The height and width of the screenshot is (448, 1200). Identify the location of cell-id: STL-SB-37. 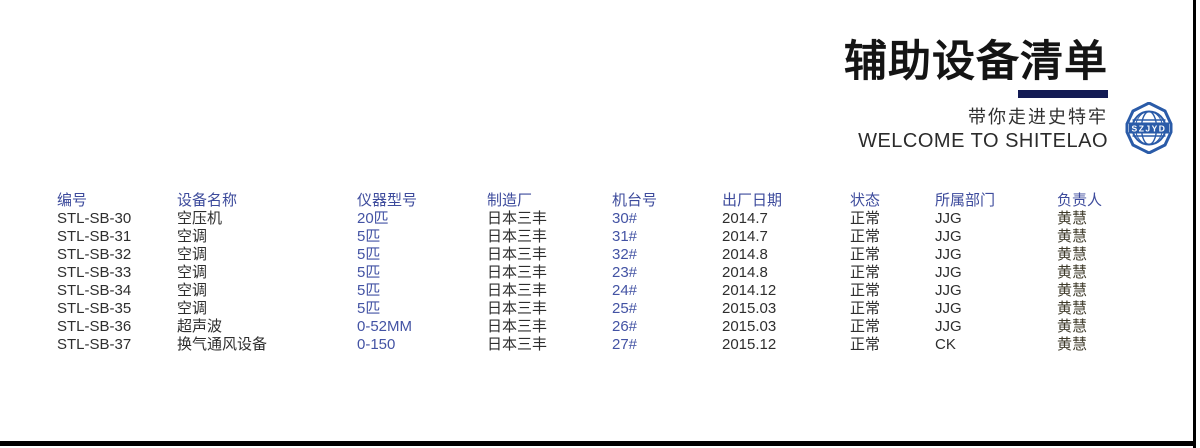
(94, 344).